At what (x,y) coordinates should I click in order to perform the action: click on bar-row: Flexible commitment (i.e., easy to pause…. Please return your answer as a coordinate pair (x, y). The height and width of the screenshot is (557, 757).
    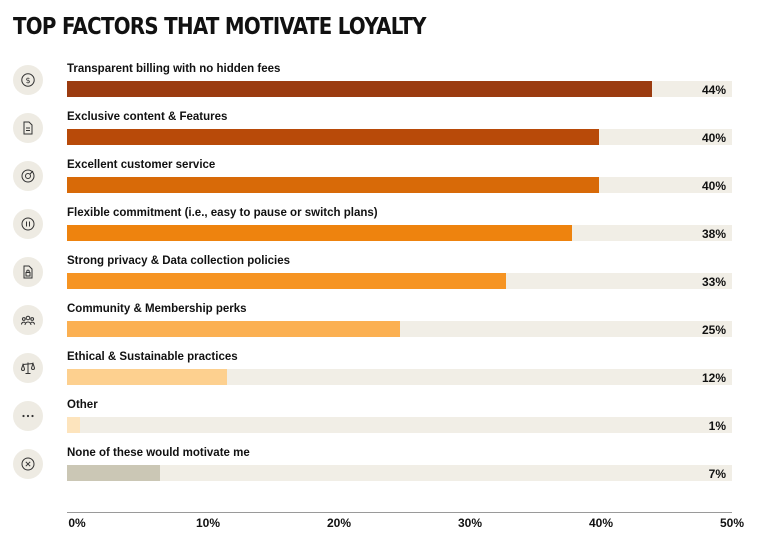
    Looking at the image, I should click on (378, 230).